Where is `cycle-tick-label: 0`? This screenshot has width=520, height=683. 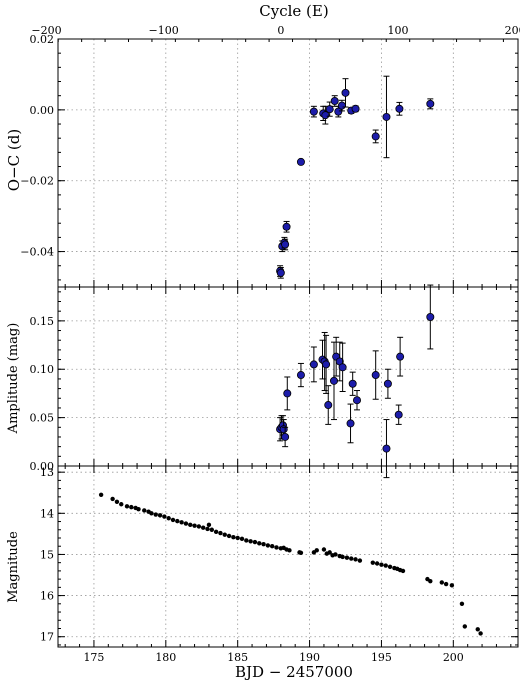
cycle-tick-label: 0 is located at coordinates (280, 30).